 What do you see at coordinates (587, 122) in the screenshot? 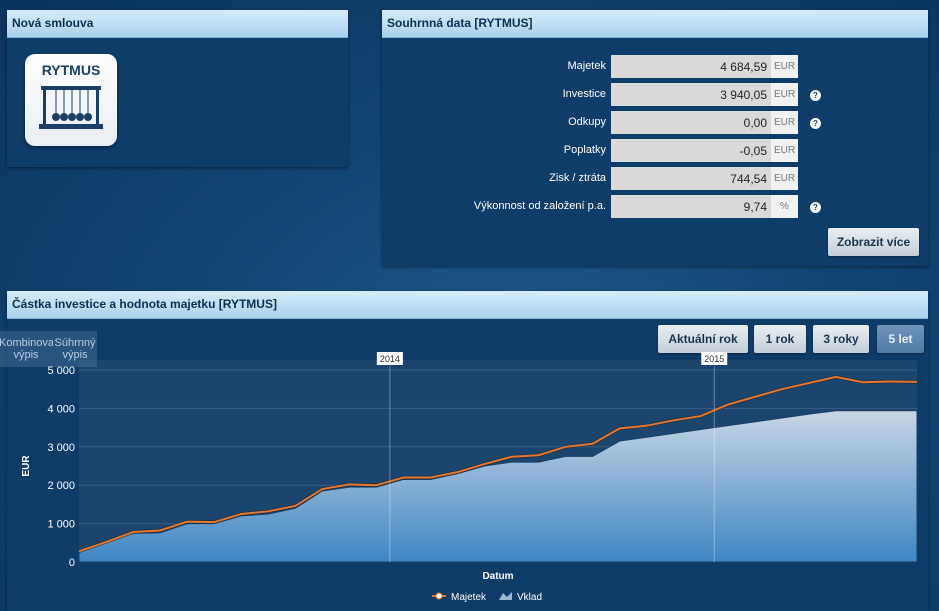
I see `summary-label: Odkupy` at bounding box center [587, 122].